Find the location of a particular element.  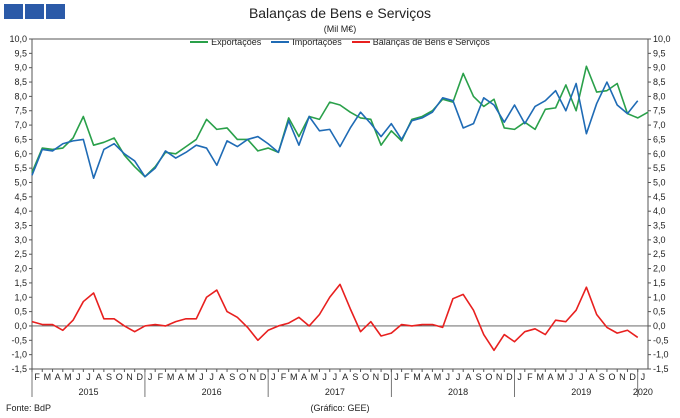

x-year-label: 2015 is located at coordinates (88, 392).